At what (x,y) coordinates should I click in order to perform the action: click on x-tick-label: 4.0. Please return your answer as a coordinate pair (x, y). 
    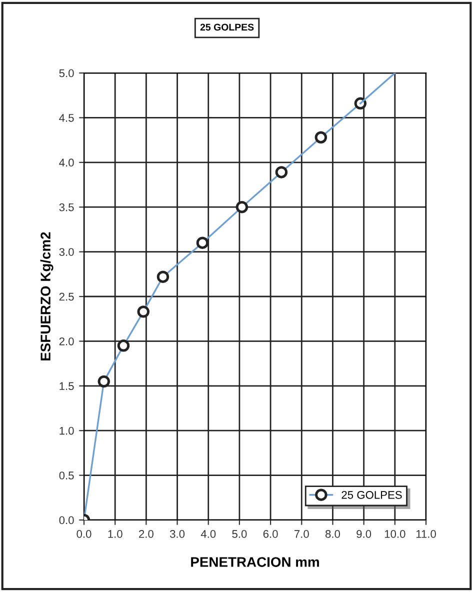
    Looking at the image, I should click on (208, 534).